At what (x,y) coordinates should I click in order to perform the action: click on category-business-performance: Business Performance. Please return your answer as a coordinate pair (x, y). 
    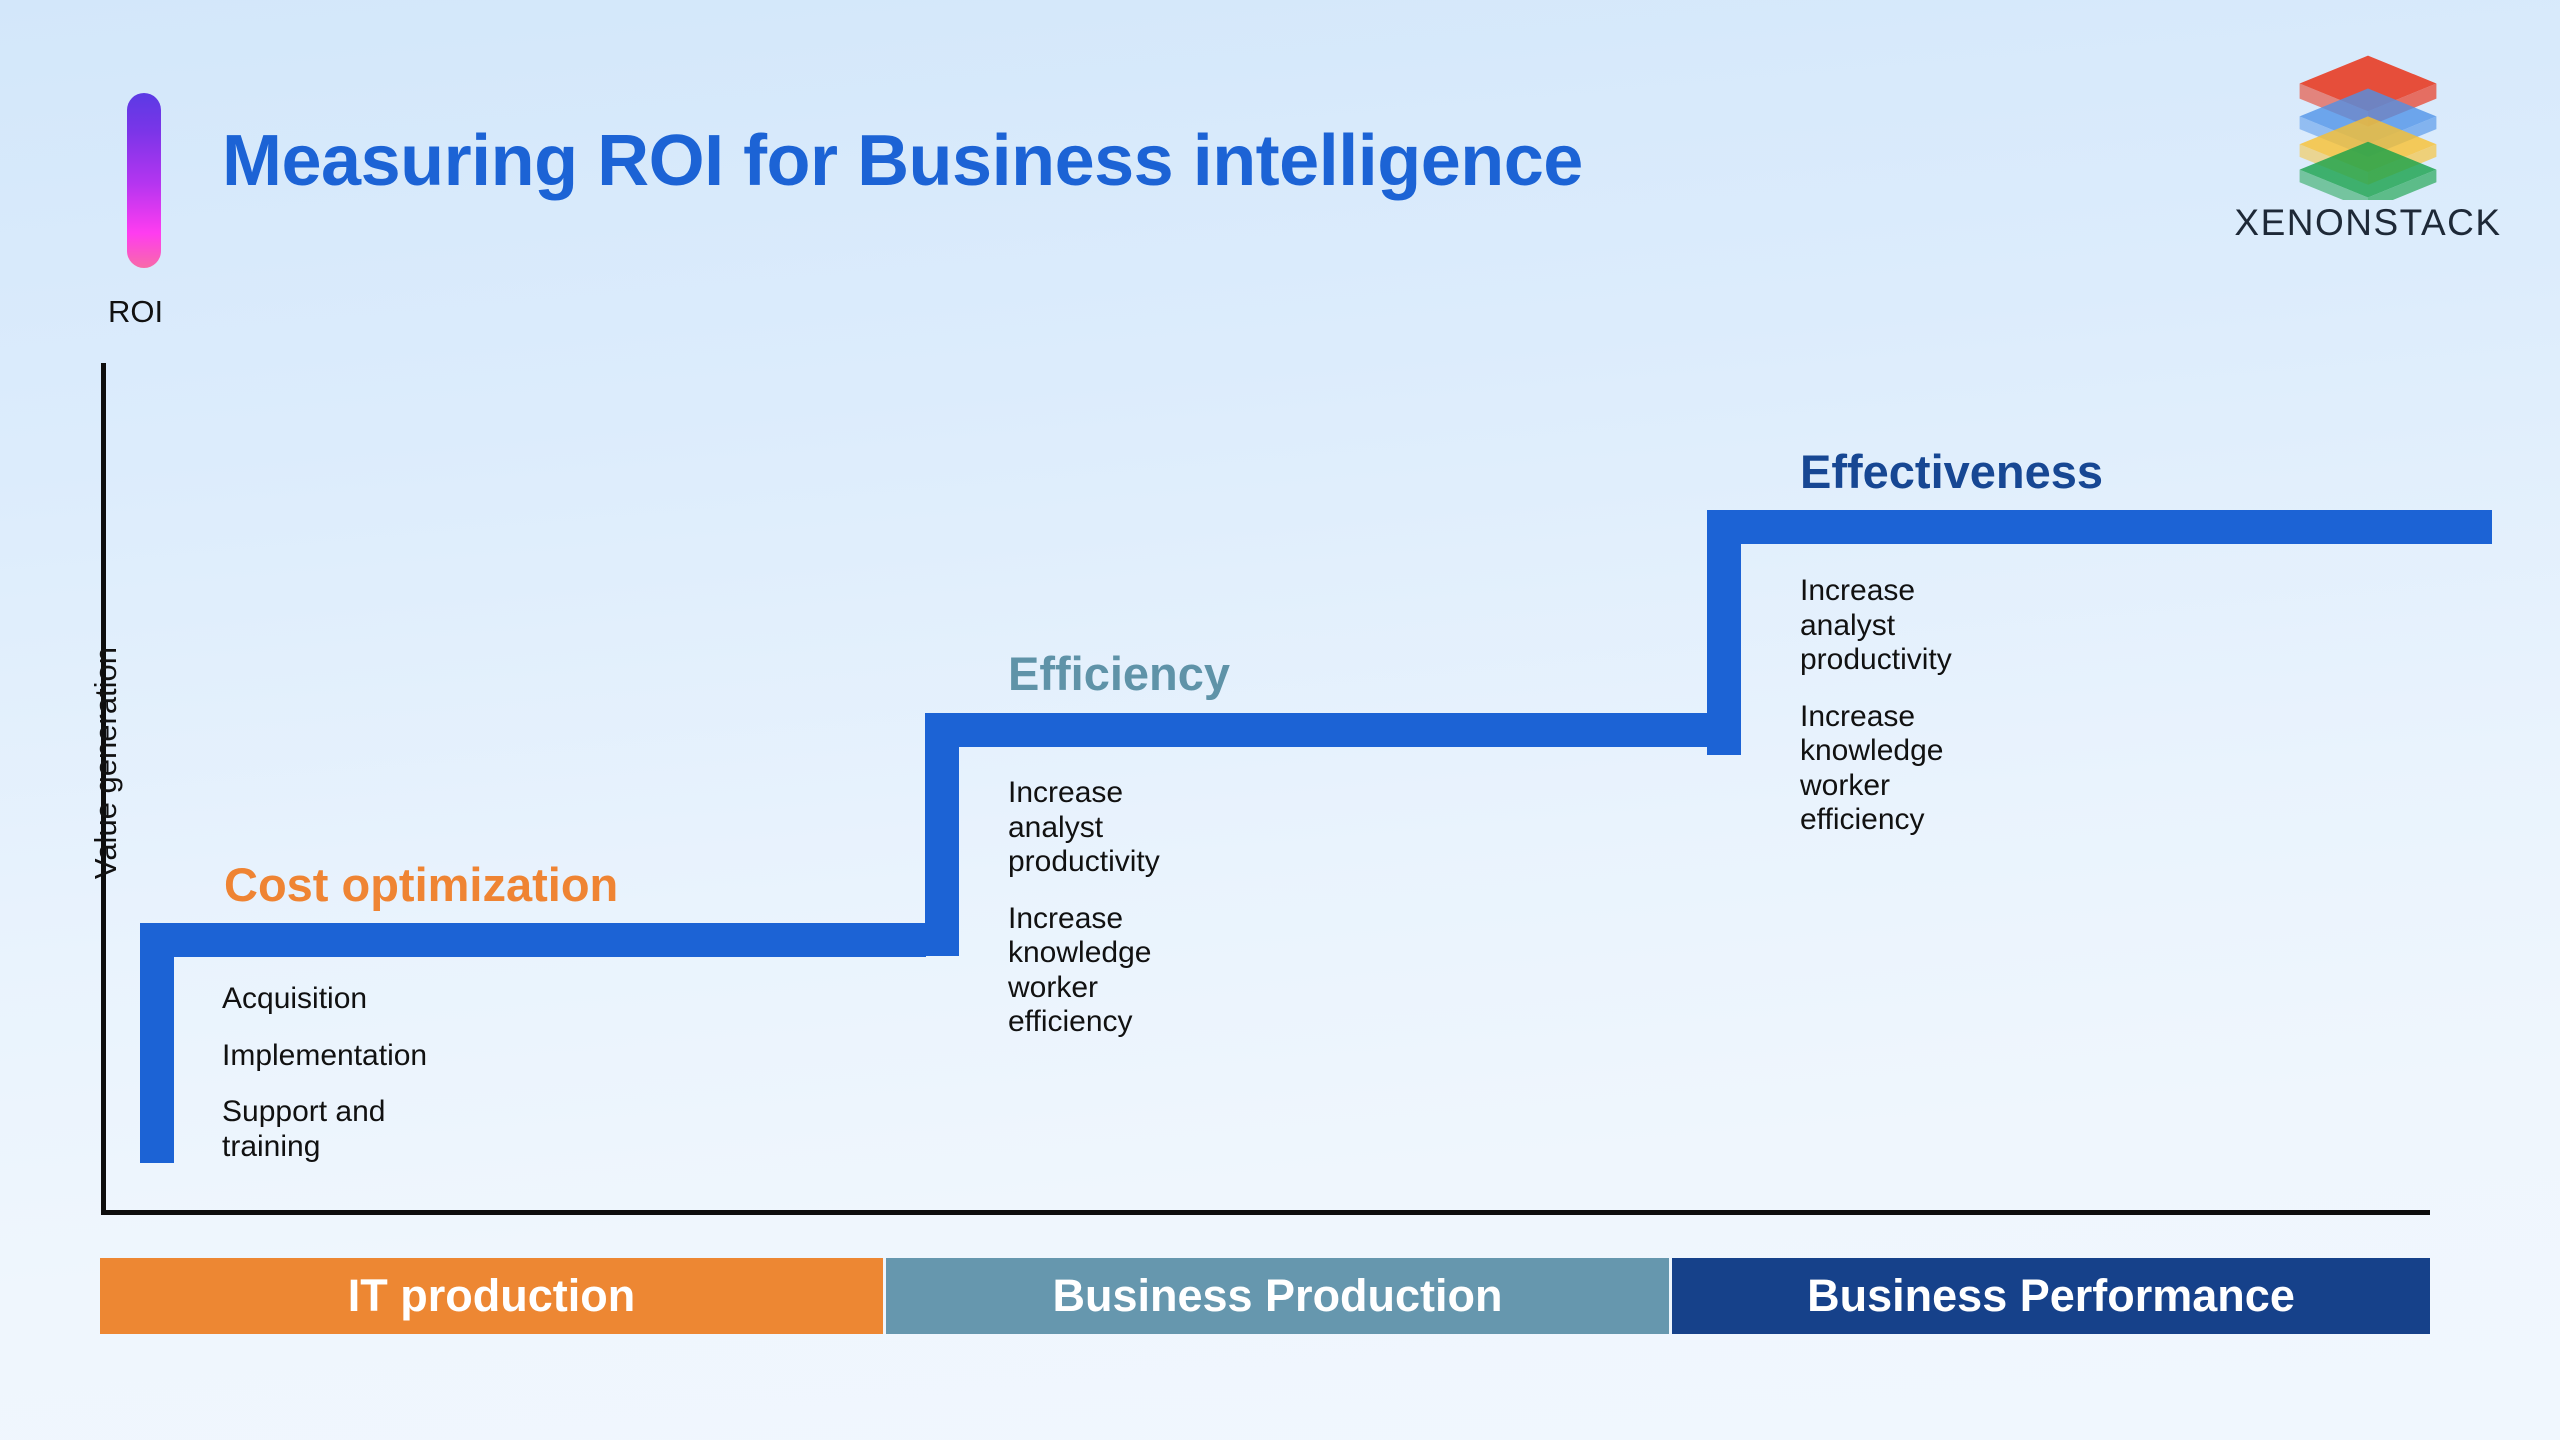
    Looking at the image, I should click on (2051, 1296).